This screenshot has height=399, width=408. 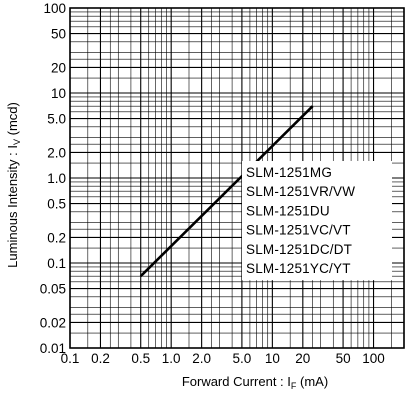 What do you see at coordinates (298, 268) in the screenshot?
I see `legend-entry: SLM-1251YC/YT` at bounding box center [298, 268].